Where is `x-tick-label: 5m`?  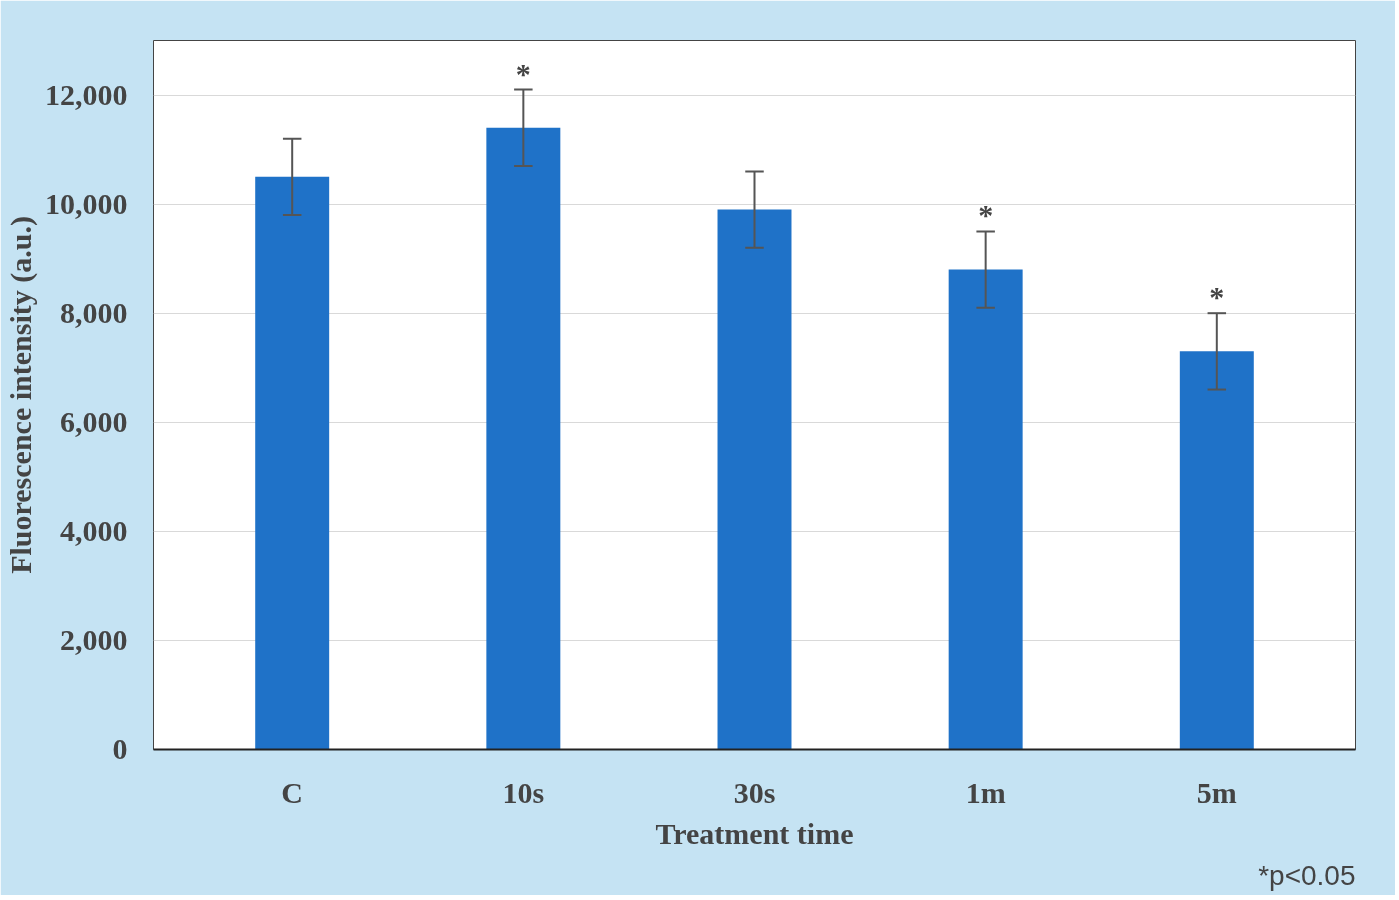
x-tick-label: 5m is located at coordinates (1216, 792).